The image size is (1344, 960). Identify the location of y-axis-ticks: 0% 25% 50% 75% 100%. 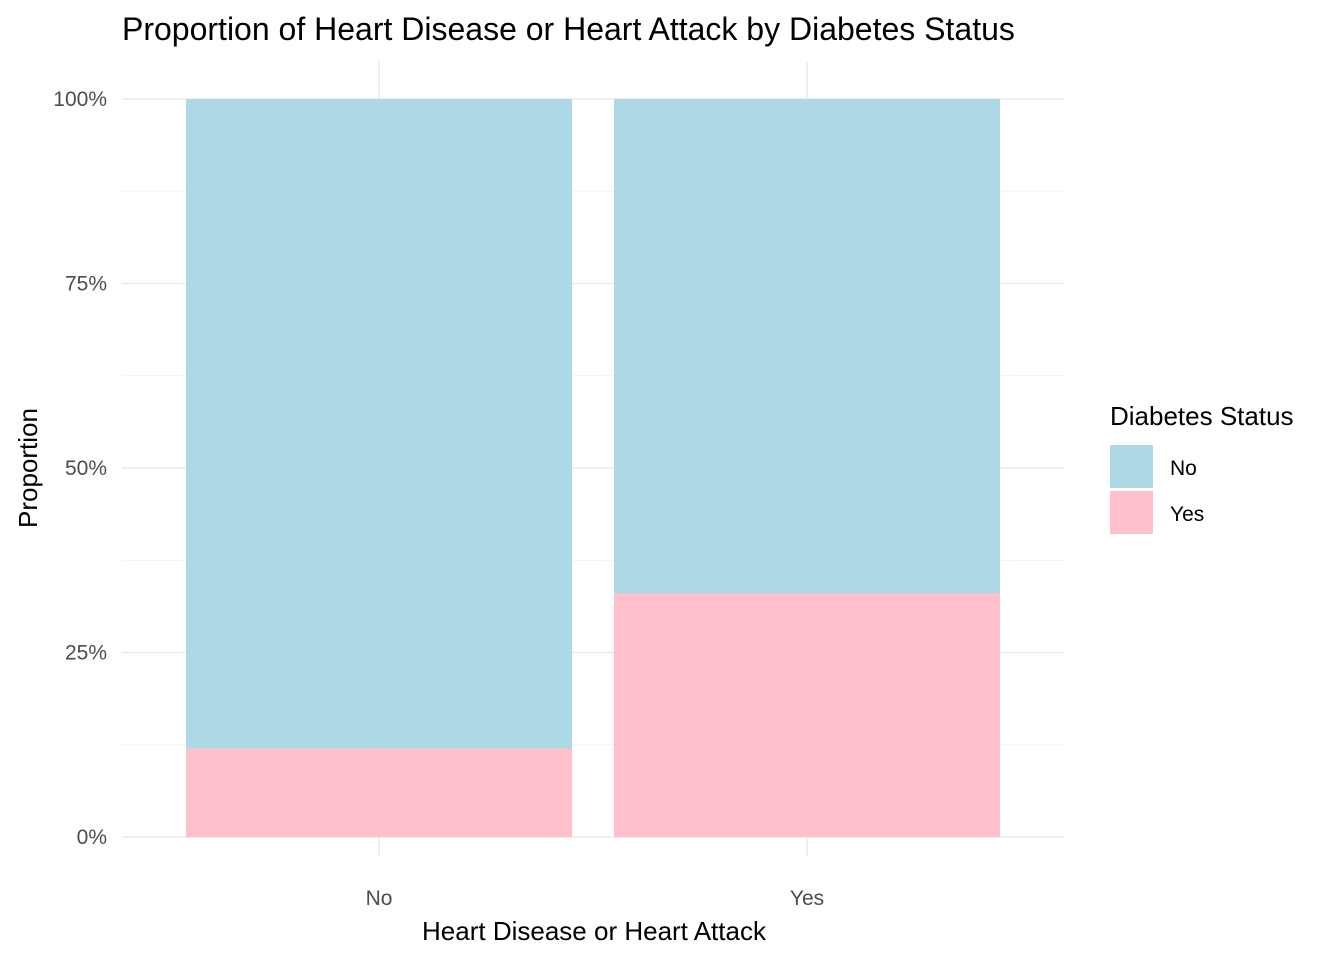
(80, 468).